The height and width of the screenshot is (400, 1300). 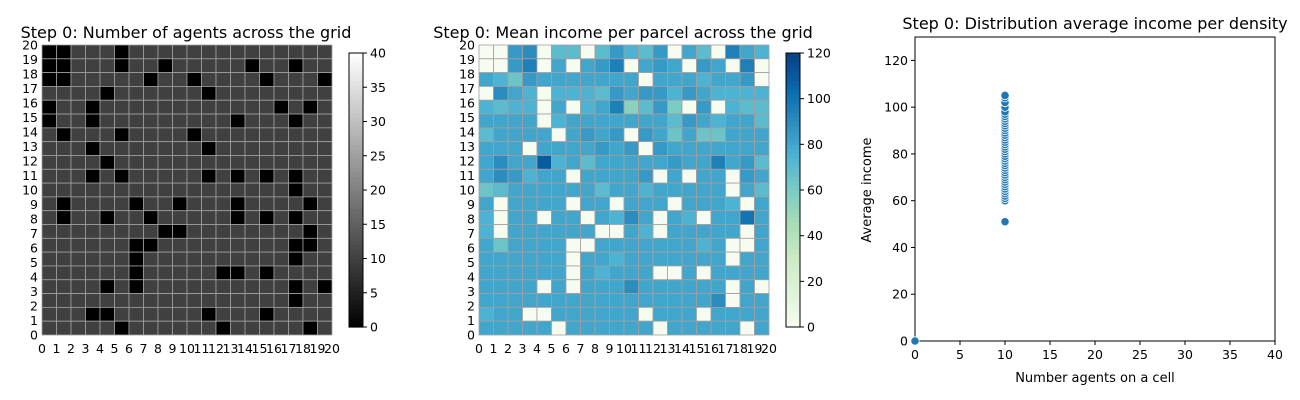 What do you see at coordinates (467, 74) in the screenshot?
I see `y-tick-label: 18` at bounding box center [467, 74].